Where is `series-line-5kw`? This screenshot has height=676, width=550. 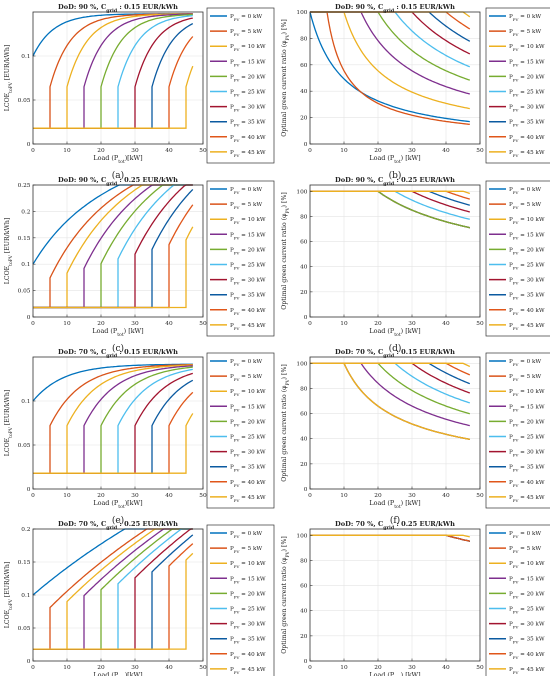 series-line-5kw is located at coordinates (113, 418).